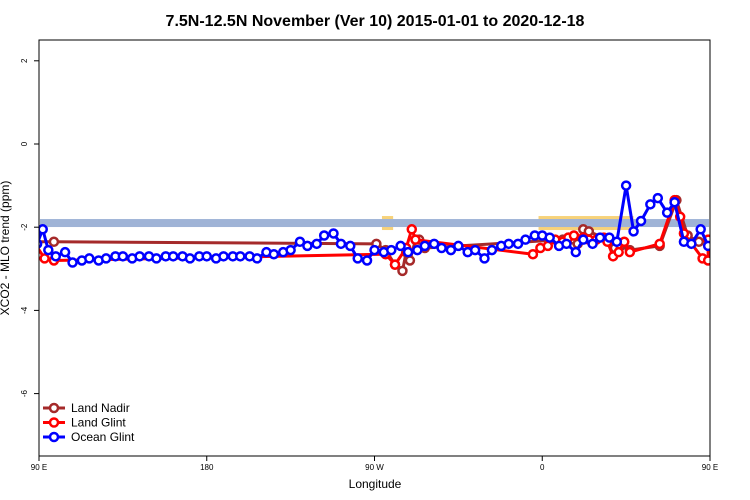 The height and width of the screenshot is (500, 750). Describe the element at coordinates (375, 484) in the screenshot. I see `x-axis-label: Longitude` at that location.